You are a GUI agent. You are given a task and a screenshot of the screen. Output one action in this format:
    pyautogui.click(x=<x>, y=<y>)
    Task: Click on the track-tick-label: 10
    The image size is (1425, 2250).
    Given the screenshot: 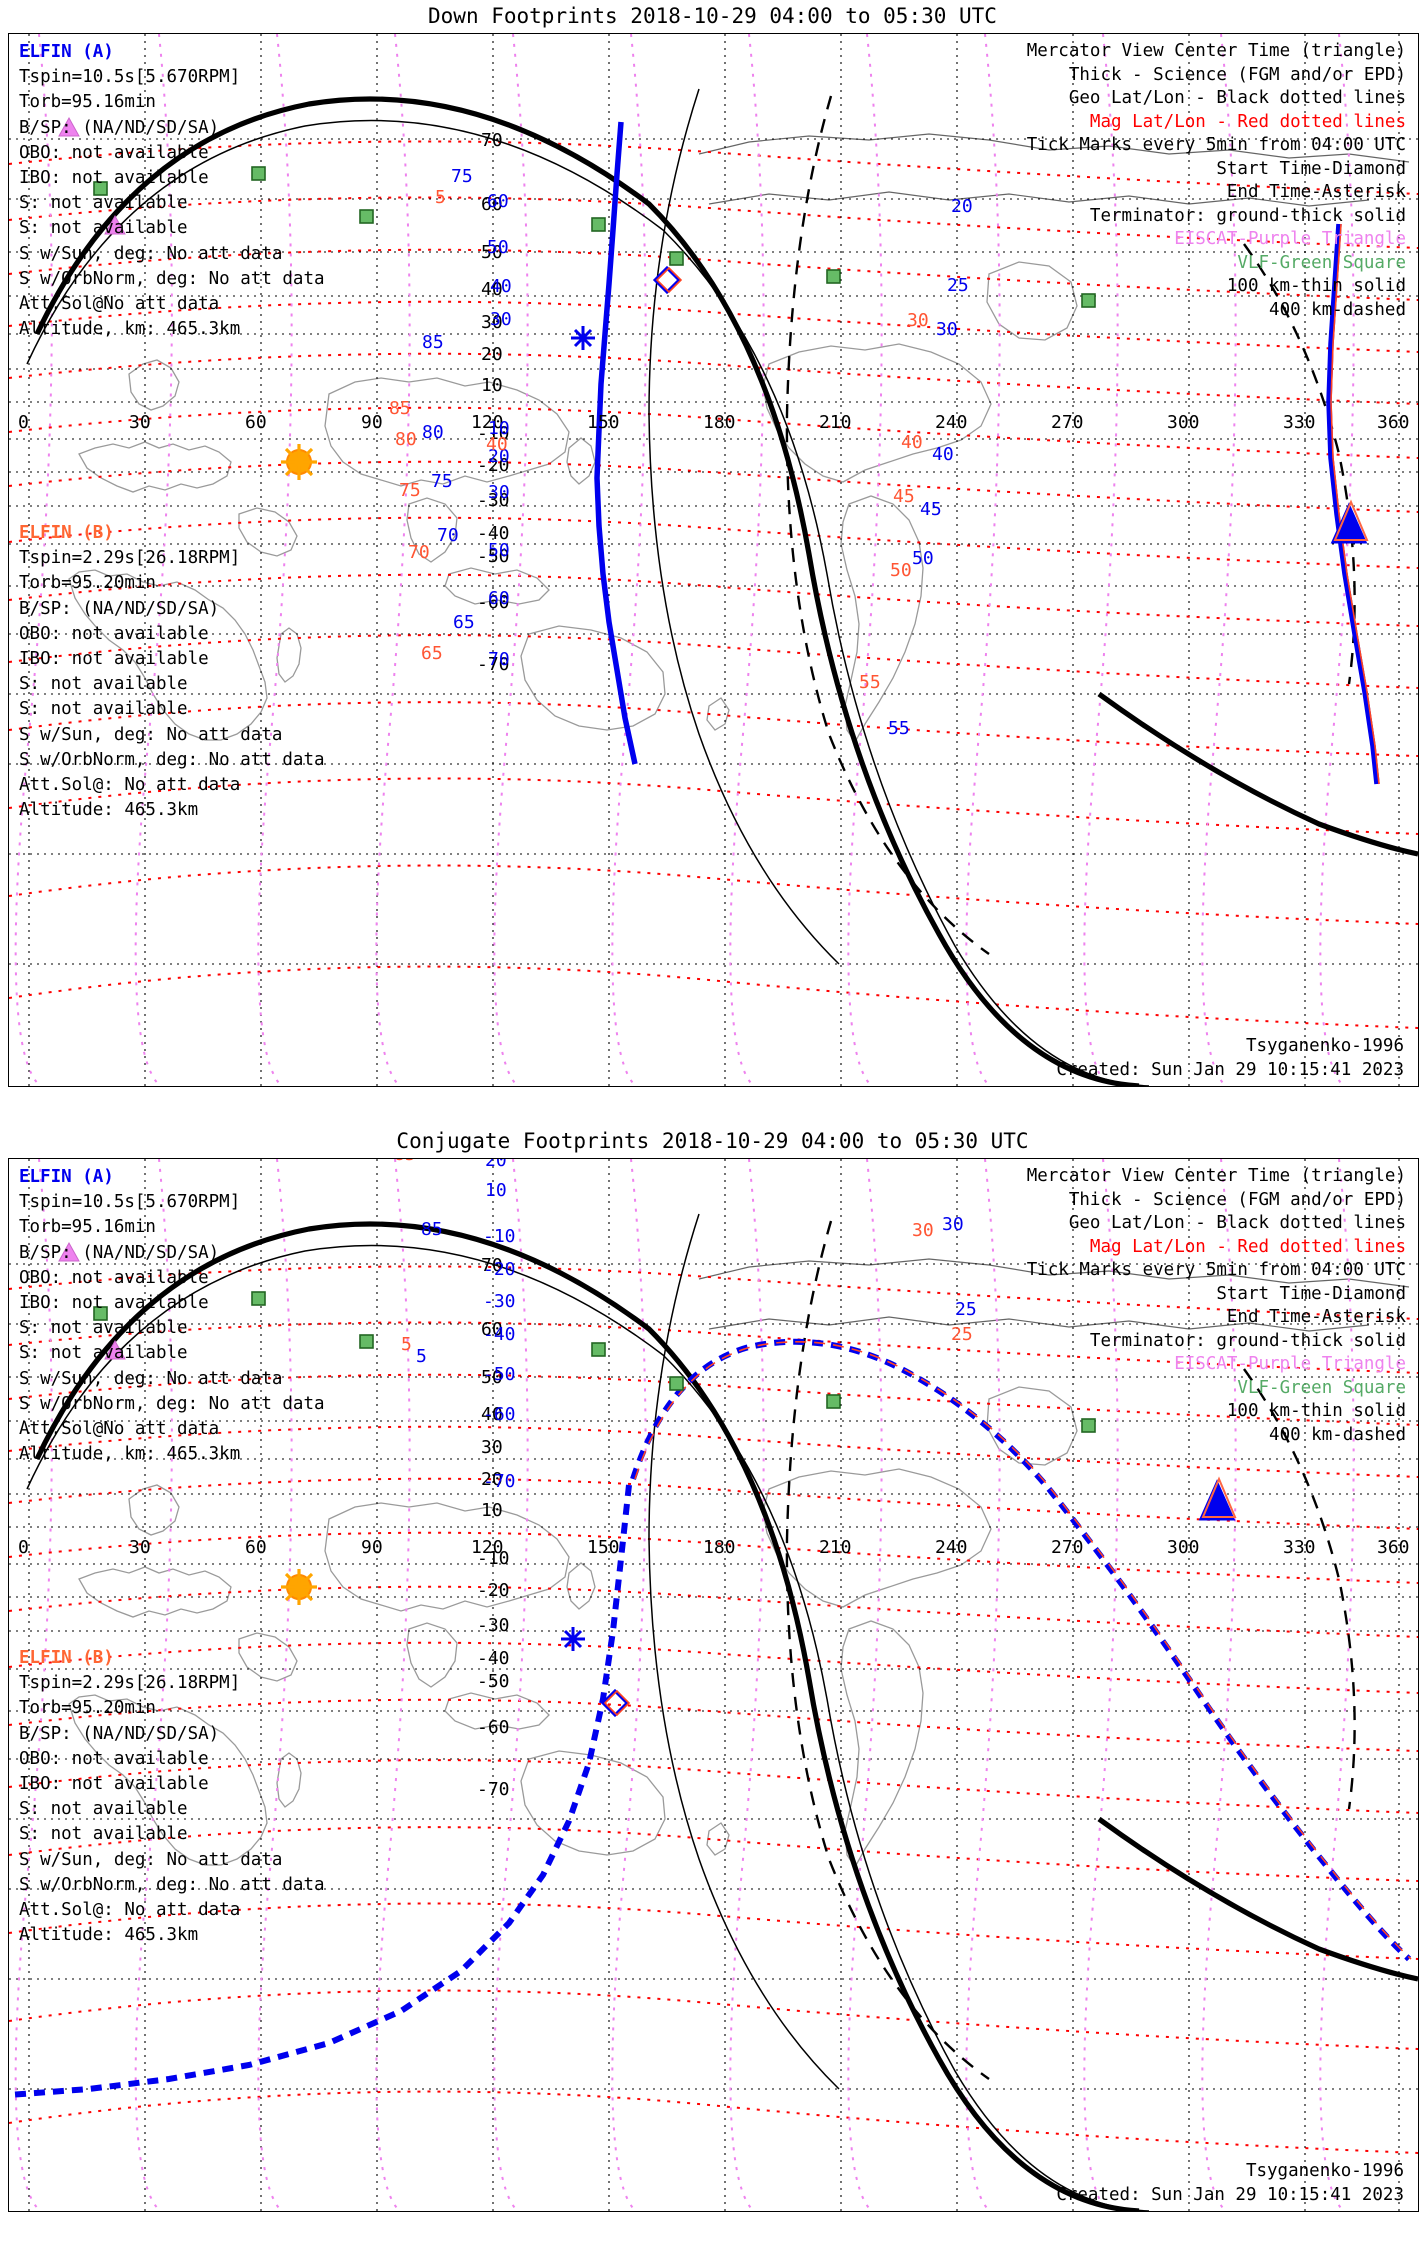 What is the action you would take?
    pyautogui.click(x=496, y=1190)
    